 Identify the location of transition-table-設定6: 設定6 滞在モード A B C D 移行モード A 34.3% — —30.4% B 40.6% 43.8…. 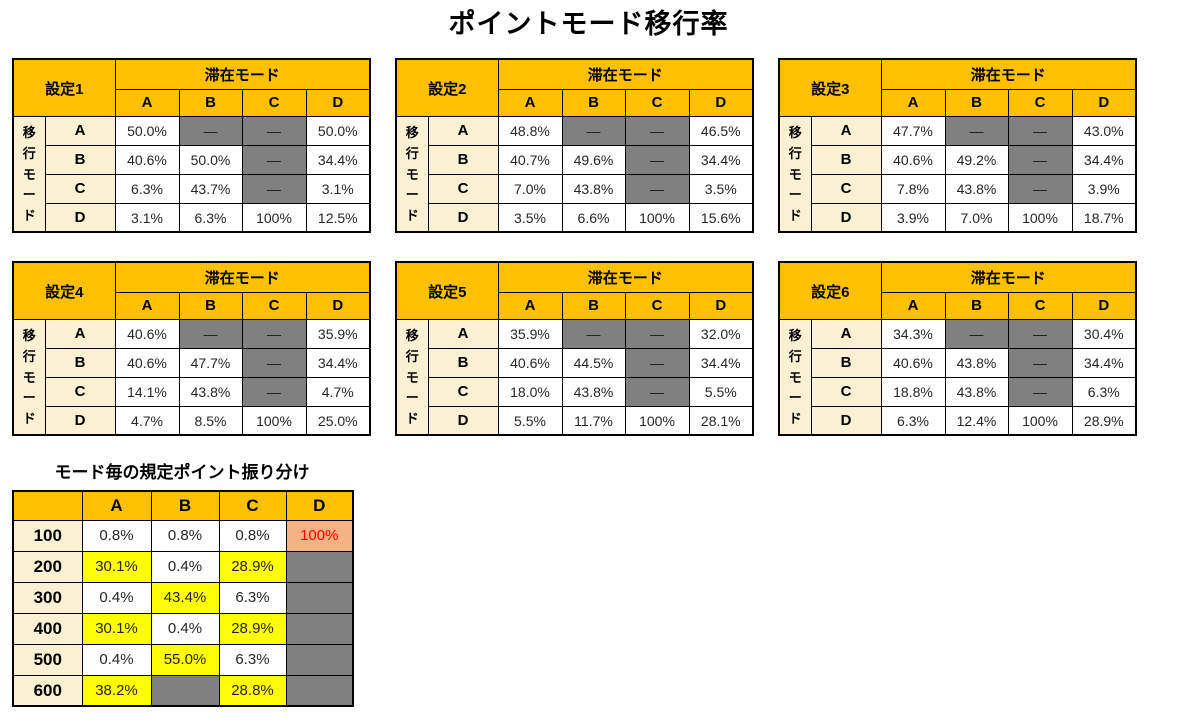
(958, 349).